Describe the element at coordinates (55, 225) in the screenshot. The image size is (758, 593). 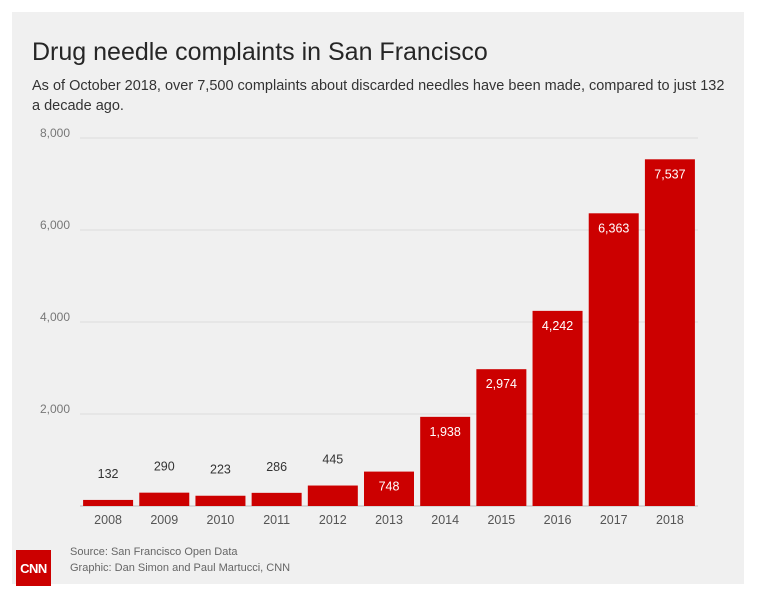
I see `y-tick-label: 6,000` at that location.